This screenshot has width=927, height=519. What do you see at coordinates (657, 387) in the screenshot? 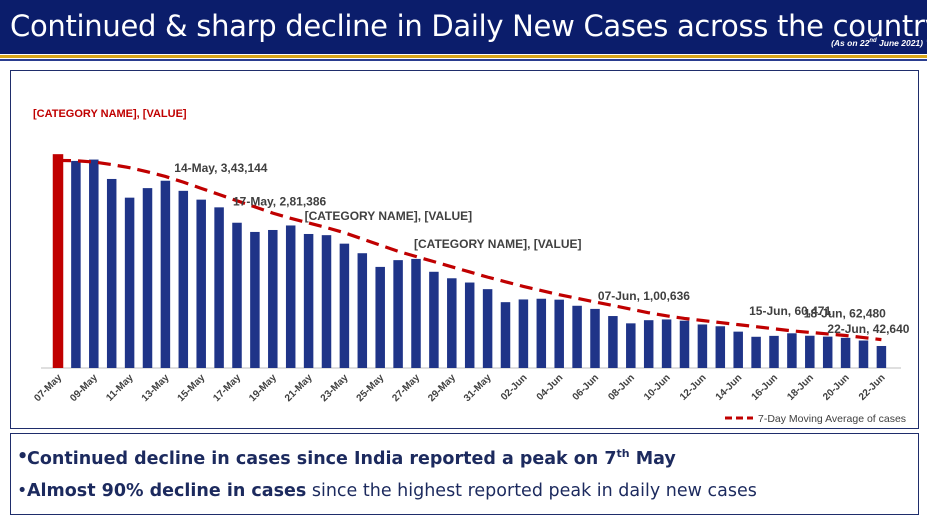
I see `x-tick-label: 10-Jun` at bounding box center [657, 387].